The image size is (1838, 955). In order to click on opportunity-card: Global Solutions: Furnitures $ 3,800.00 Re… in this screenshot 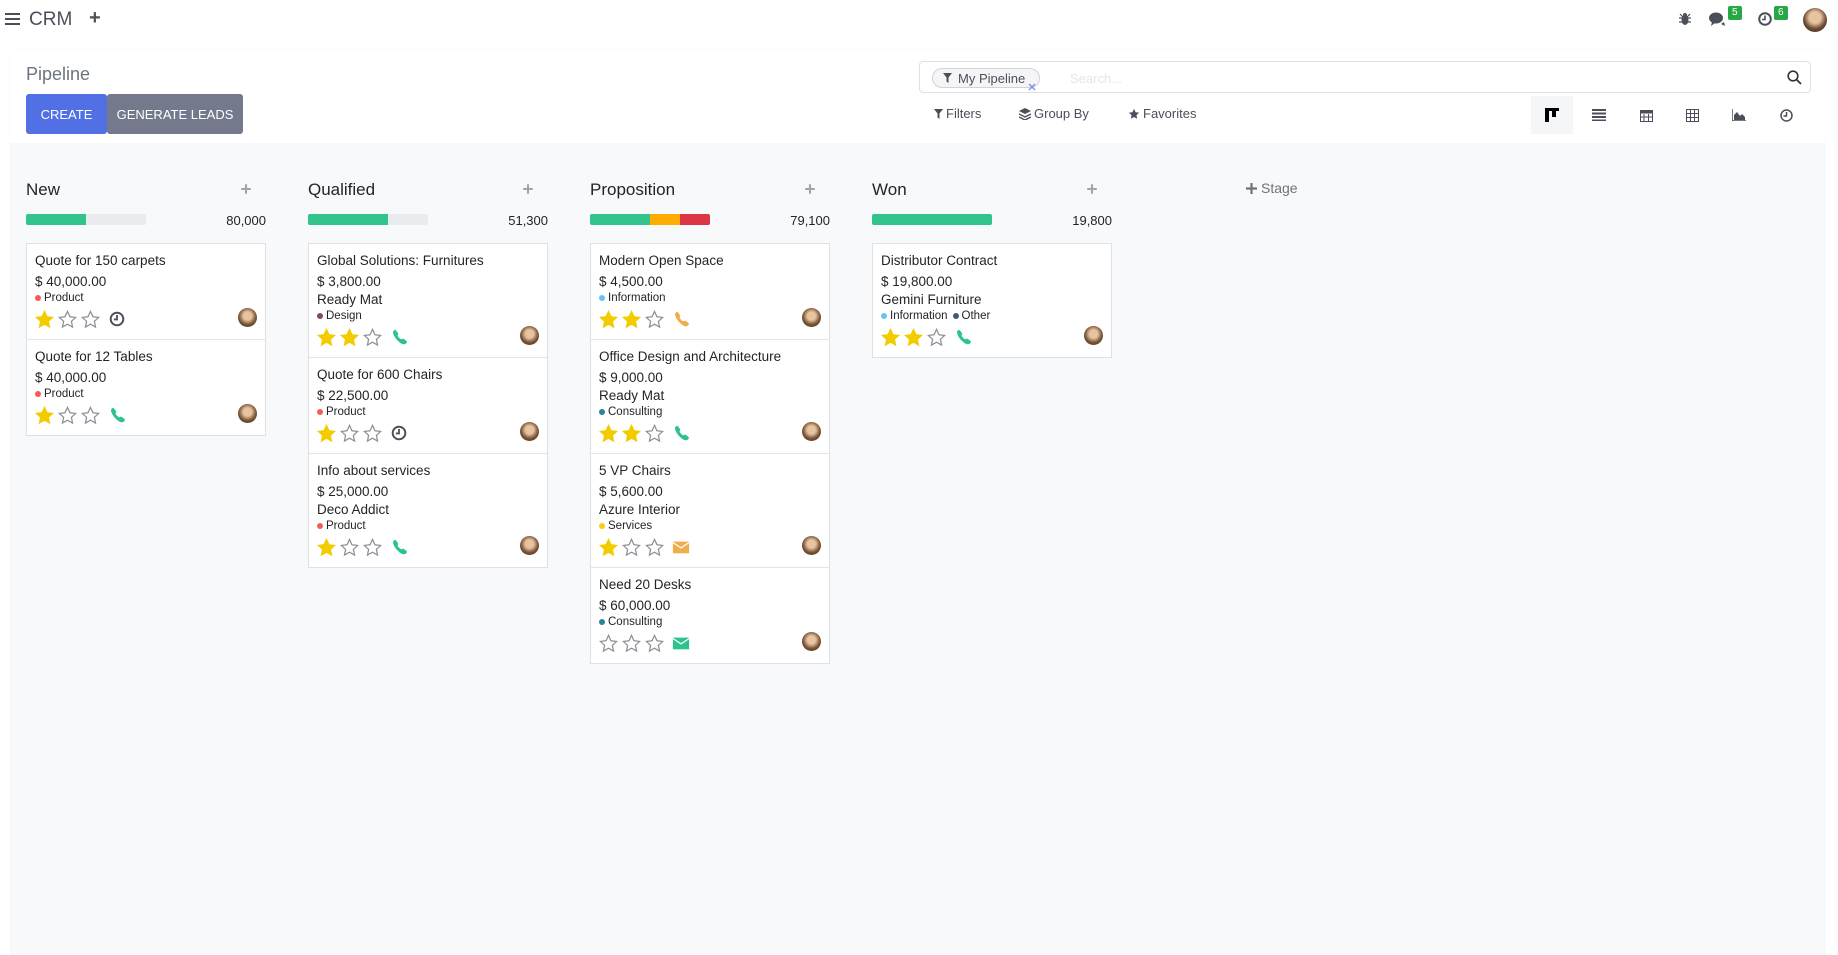, I will do `click(428, 300)`.